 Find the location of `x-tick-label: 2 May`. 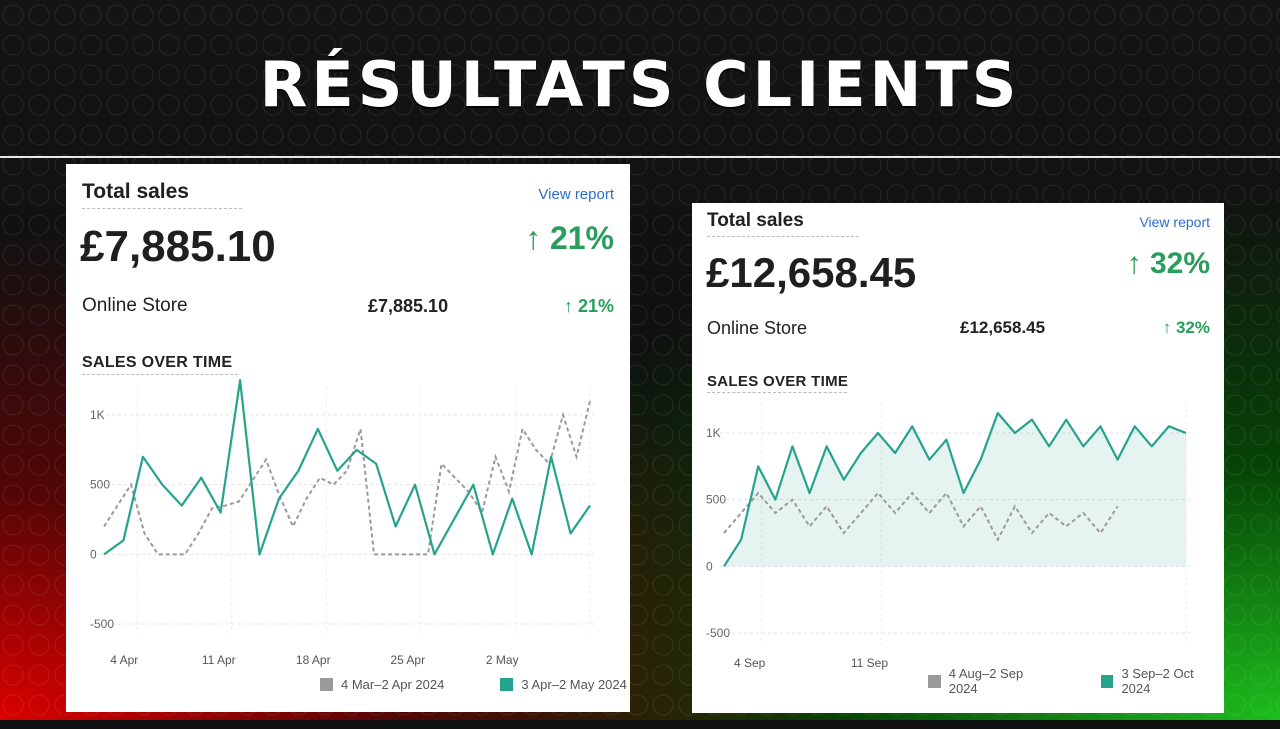

x-tick-label: 2 May is located at coordinates (502, 660).